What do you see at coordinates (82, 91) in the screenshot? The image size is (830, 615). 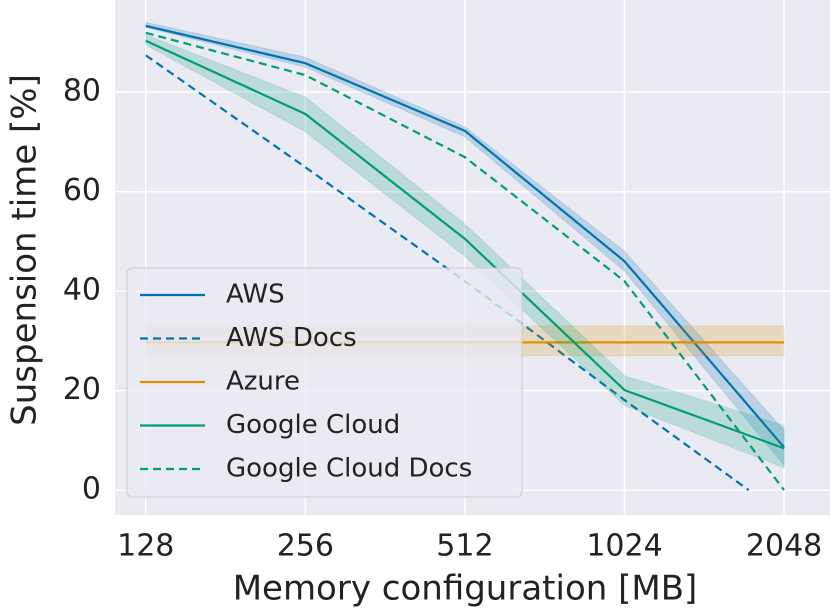 I see `y-tick-label: 80` at bounding box center [82, 91].